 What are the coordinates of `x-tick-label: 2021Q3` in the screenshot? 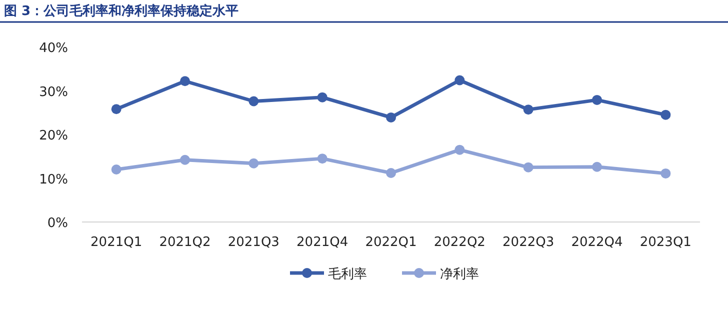 It's located at (254, 242).